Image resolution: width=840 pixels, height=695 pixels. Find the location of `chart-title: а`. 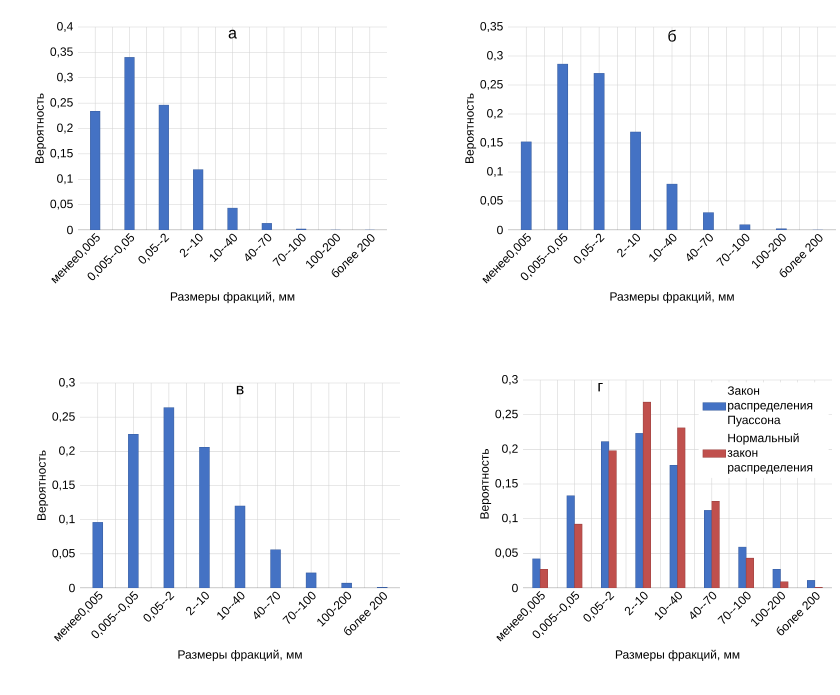

chart-title: а is located at coordinates (232, 34).